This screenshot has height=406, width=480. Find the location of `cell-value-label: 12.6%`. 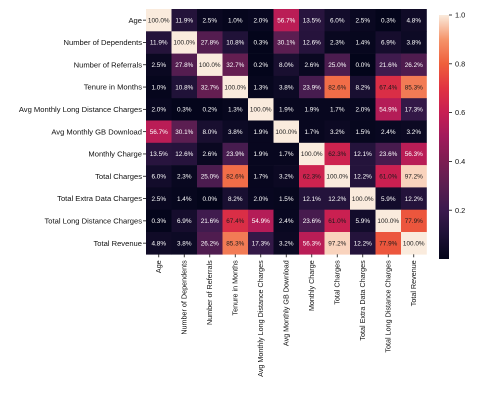

cell-value-label: 12.6% is located at coordinates (312, 43).